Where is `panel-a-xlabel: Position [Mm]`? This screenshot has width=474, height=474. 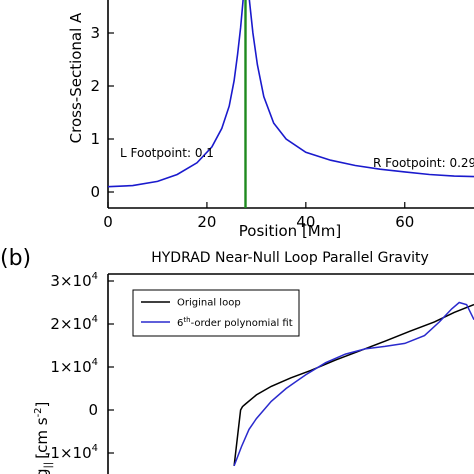 panel-a-xlabel: Position [Mm] is located at coordinates (290, 231).